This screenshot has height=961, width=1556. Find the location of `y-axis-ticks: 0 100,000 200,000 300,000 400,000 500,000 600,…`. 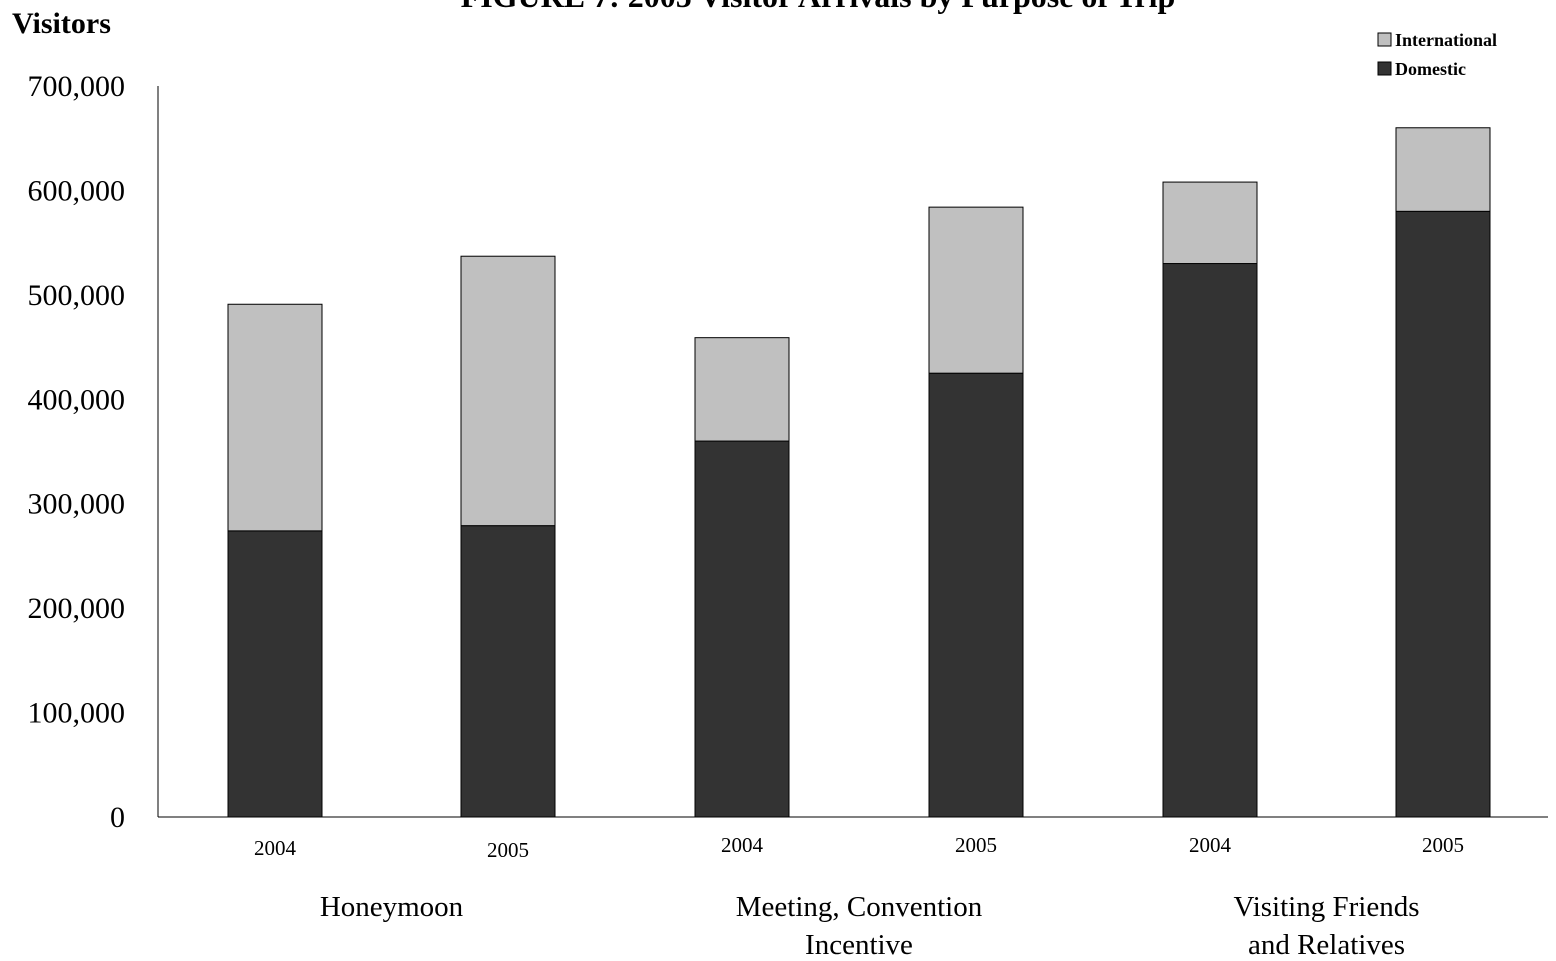

y-axis-ticks: 0 100,000 200,000 300,000 400,000 500,000 600,… is located at coordinates (77, 452).